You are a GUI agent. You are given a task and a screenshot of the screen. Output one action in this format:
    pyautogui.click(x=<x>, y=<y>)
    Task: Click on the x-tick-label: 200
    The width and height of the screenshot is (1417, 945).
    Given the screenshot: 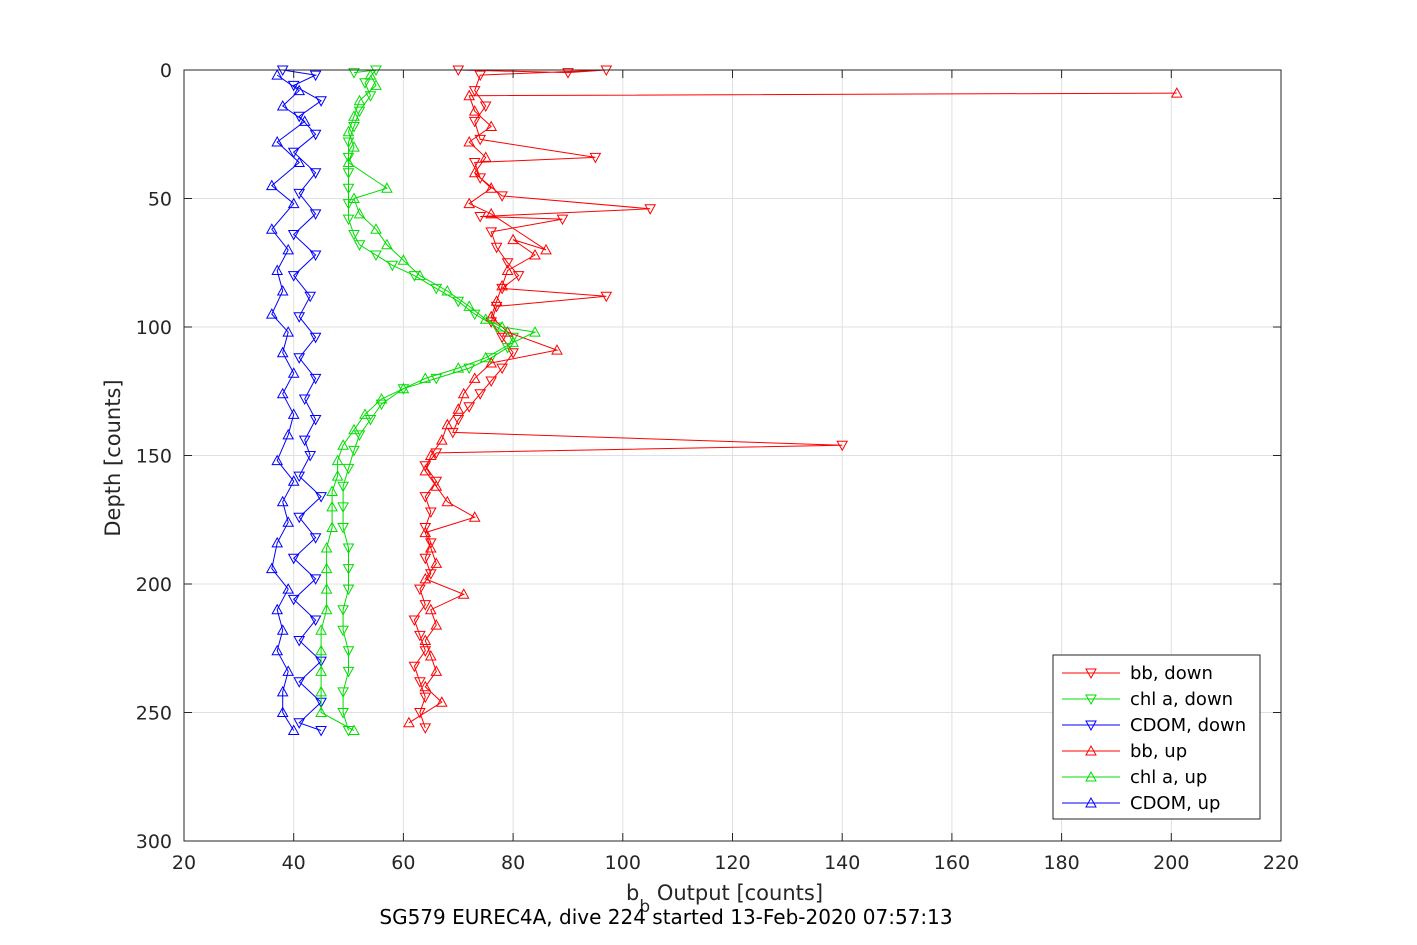 What is the action you would take?
    pyautogui.click(x=1171, y=863)
    